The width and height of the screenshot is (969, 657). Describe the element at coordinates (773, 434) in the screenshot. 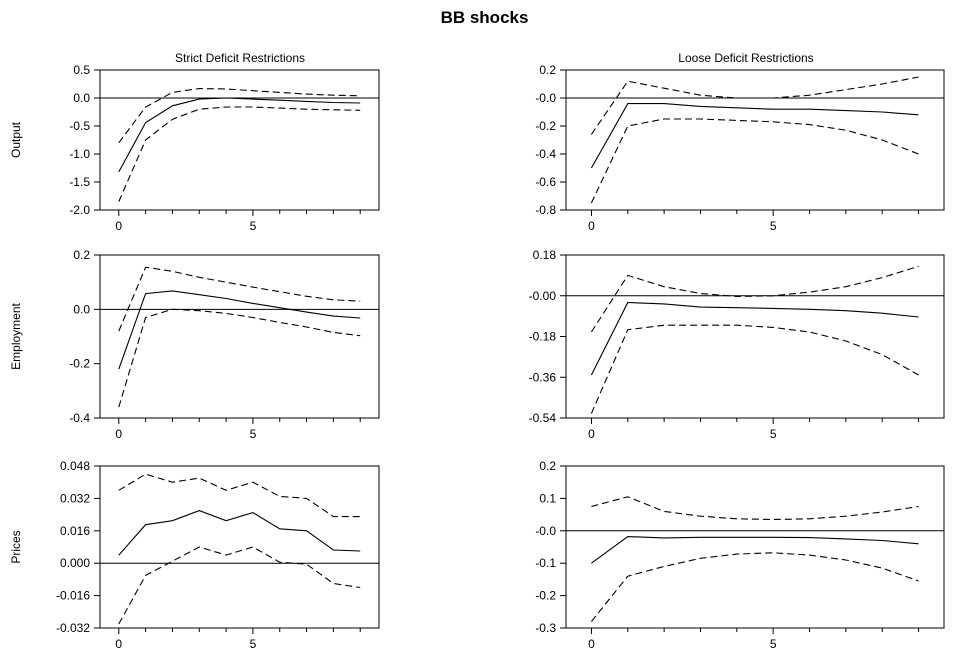

I see `x-tick-label-employment-loose: 5` at that location.